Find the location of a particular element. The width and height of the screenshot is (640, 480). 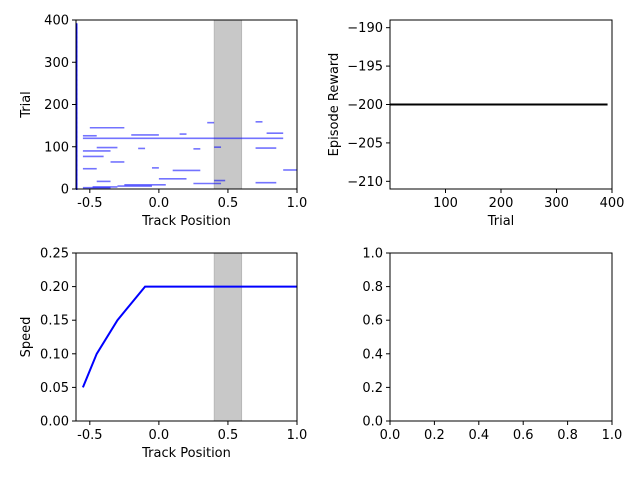

x-tick-label: 200 is located at coordinates (501, 203).